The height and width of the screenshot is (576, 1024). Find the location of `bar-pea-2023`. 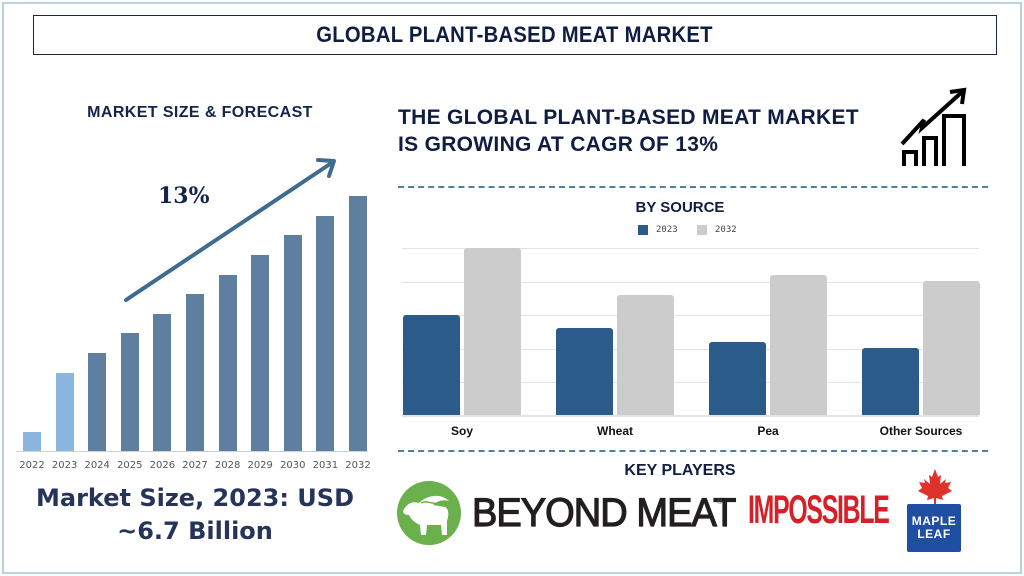

bar-pea-2023 is located at coordinates (737, 378).